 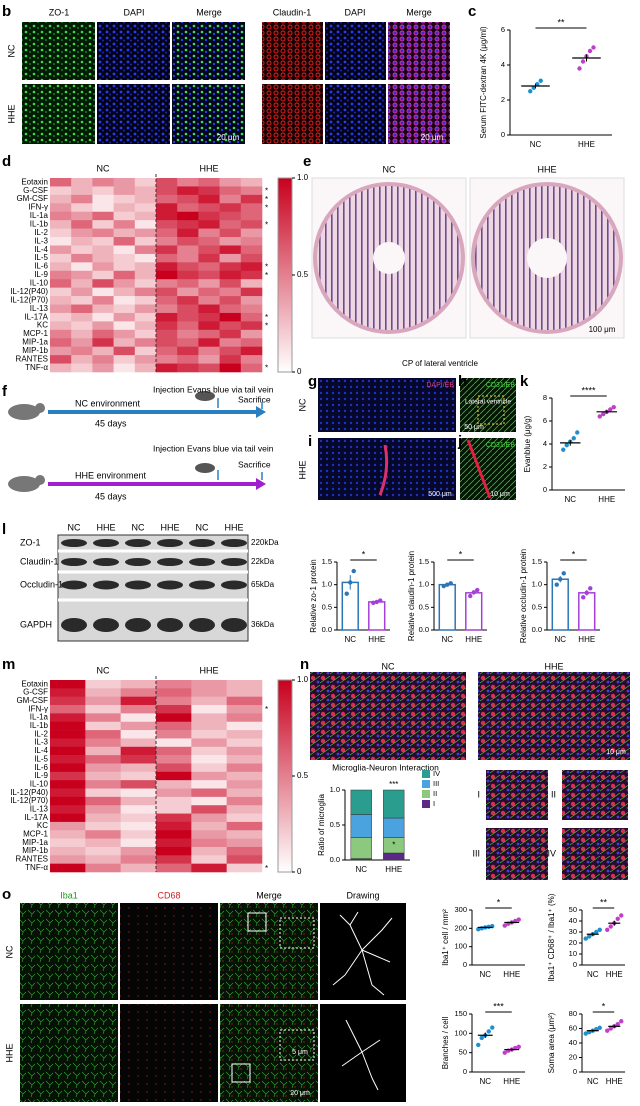 What do you see at coordinates (69, 895) in the screenshot?
I see `column-label: Iba1` at bounding box center [69, 895].